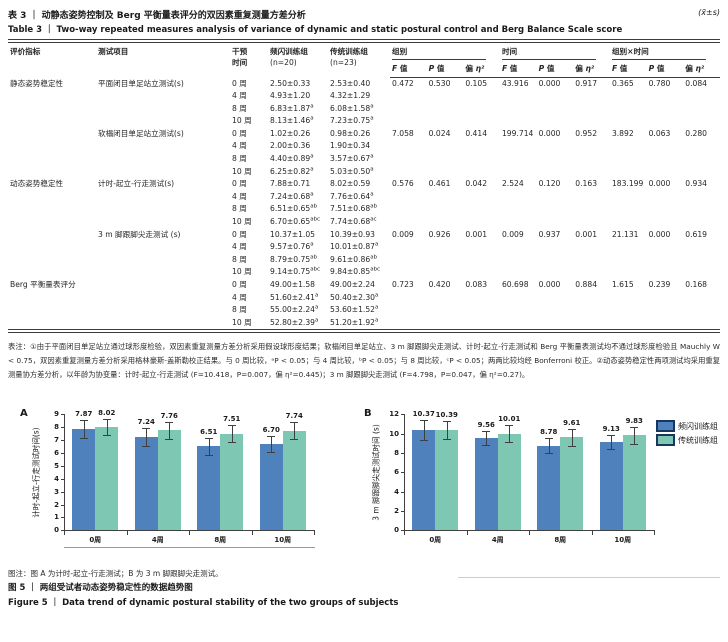  What do you see at coordinates (359, 247) in the screenshot?
I see `group2-value-cell: 10.01±0.87a` at bounding box center [359, 247].